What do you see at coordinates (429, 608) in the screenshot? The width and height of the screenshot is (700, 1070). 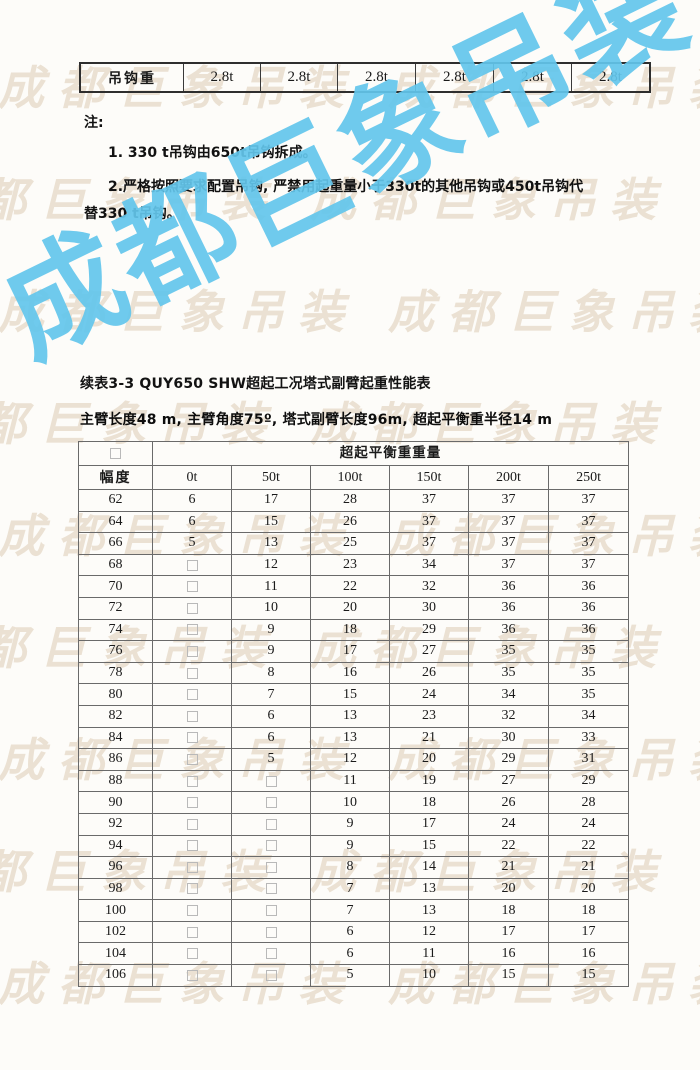 I see `cell-capacity-150t: 30` at bounding box center [429, 608].